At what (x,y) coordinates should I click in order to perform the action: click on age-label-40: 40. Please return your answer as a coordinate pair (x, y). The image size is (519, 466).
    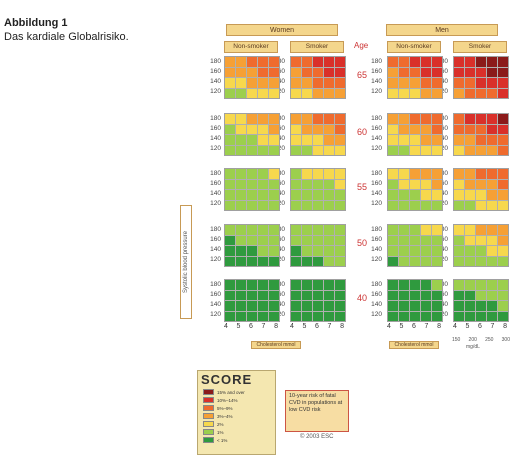
    Looking at the image, I should click on (362, 298).